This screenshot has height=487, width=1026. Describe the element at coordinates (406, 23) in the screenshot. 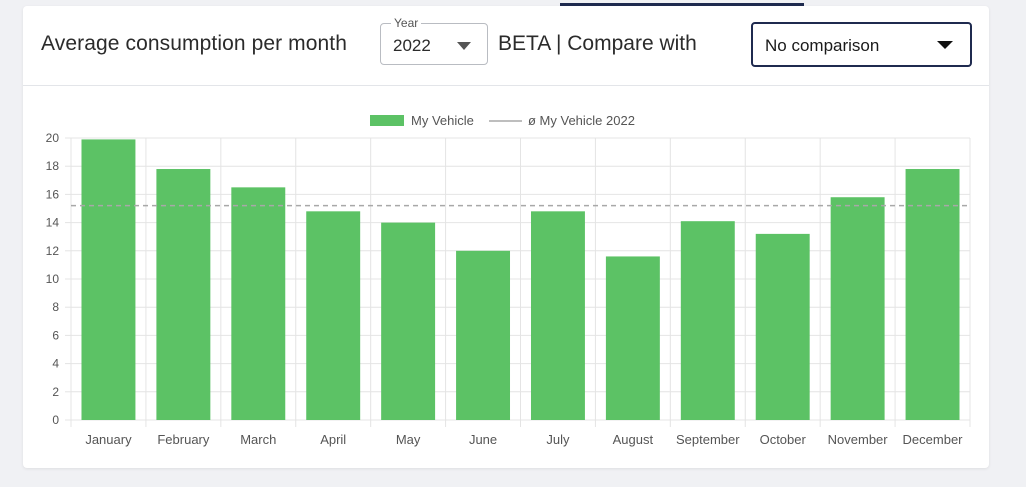

I see `year-select-label: Year` at that location.